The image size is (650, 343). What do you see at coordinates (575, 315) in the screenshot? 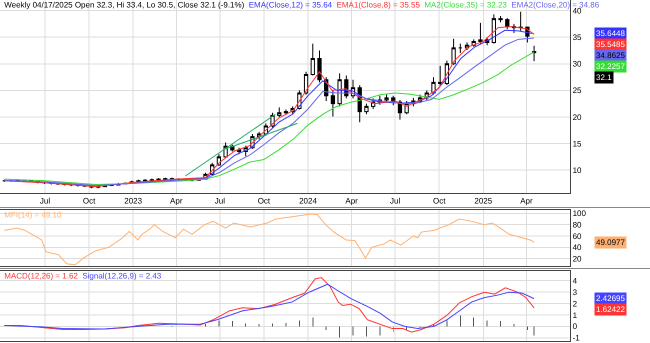
I see `y-tick-label: 1` at bounding box center [575, 315].